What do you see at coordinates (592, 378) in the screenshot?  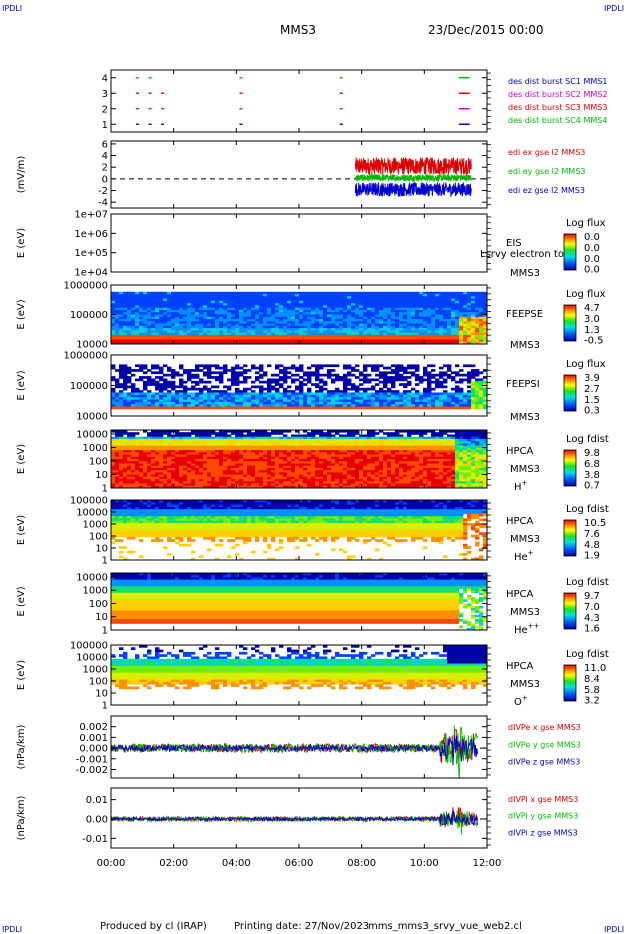 I see `colorbar-label: 3.9` at bounding box center [592, 378].